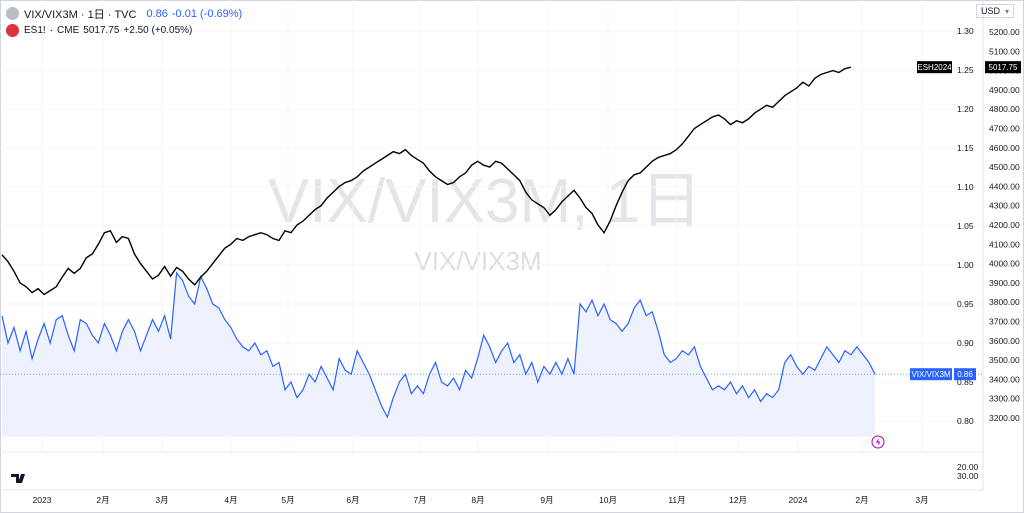 This screenshot has height=513, width=1024. I want to click on es-tick-label: 4200.00, so click(1004, 225).